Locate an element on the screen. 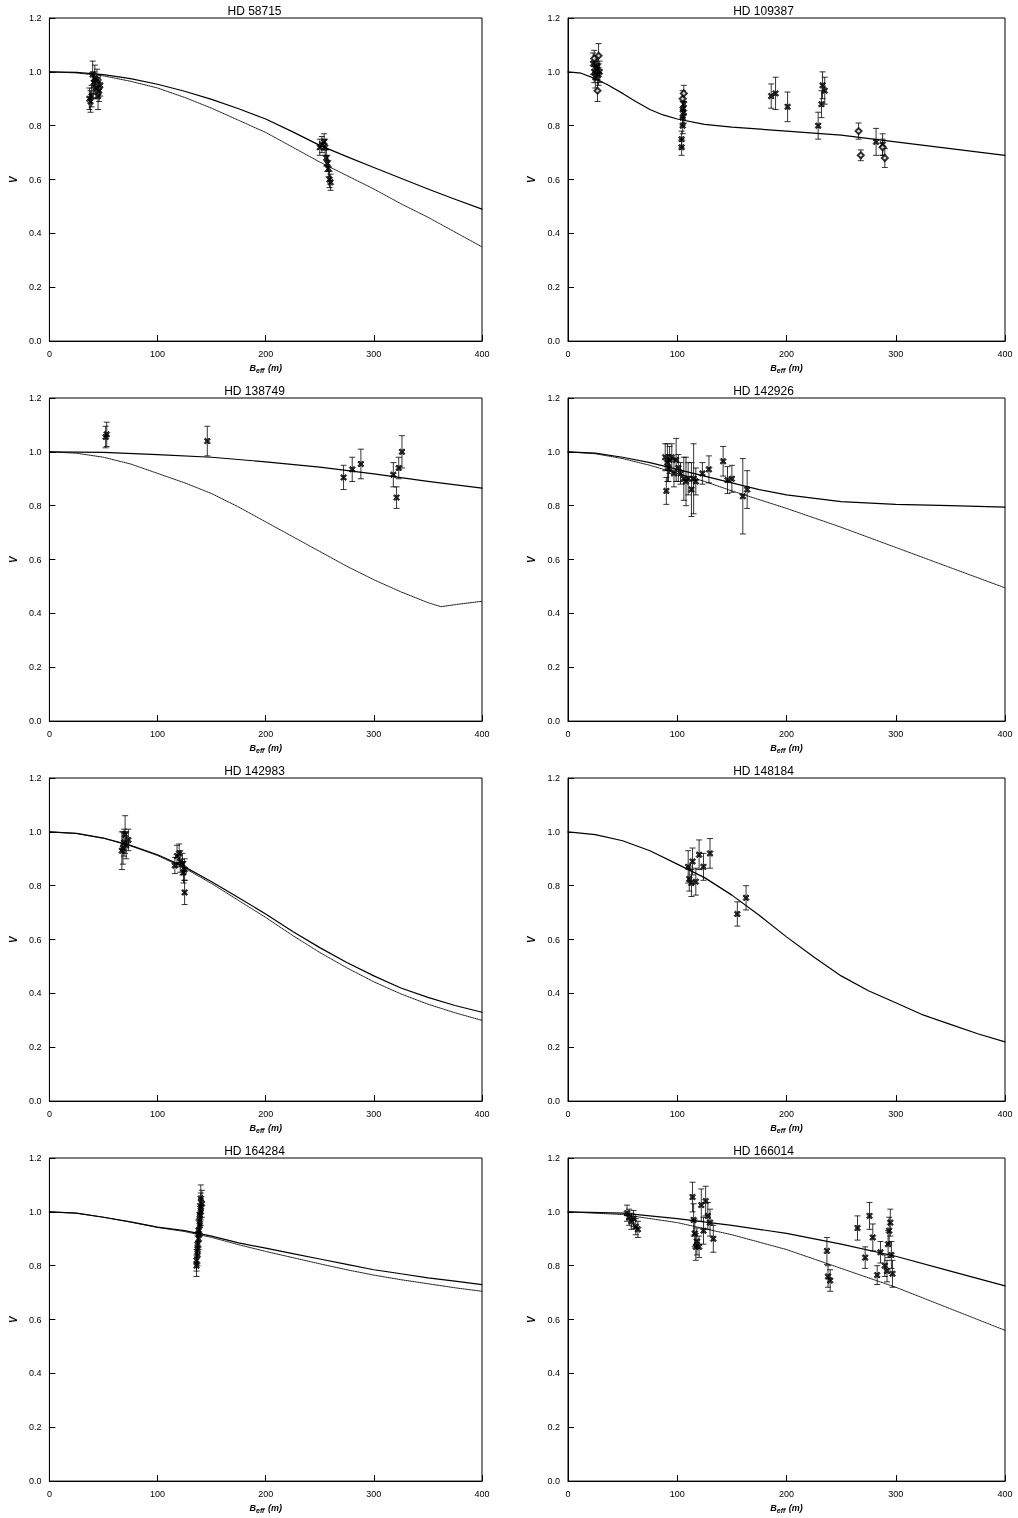  chart-title: HD 138749 is located at coordinates (255, 391).